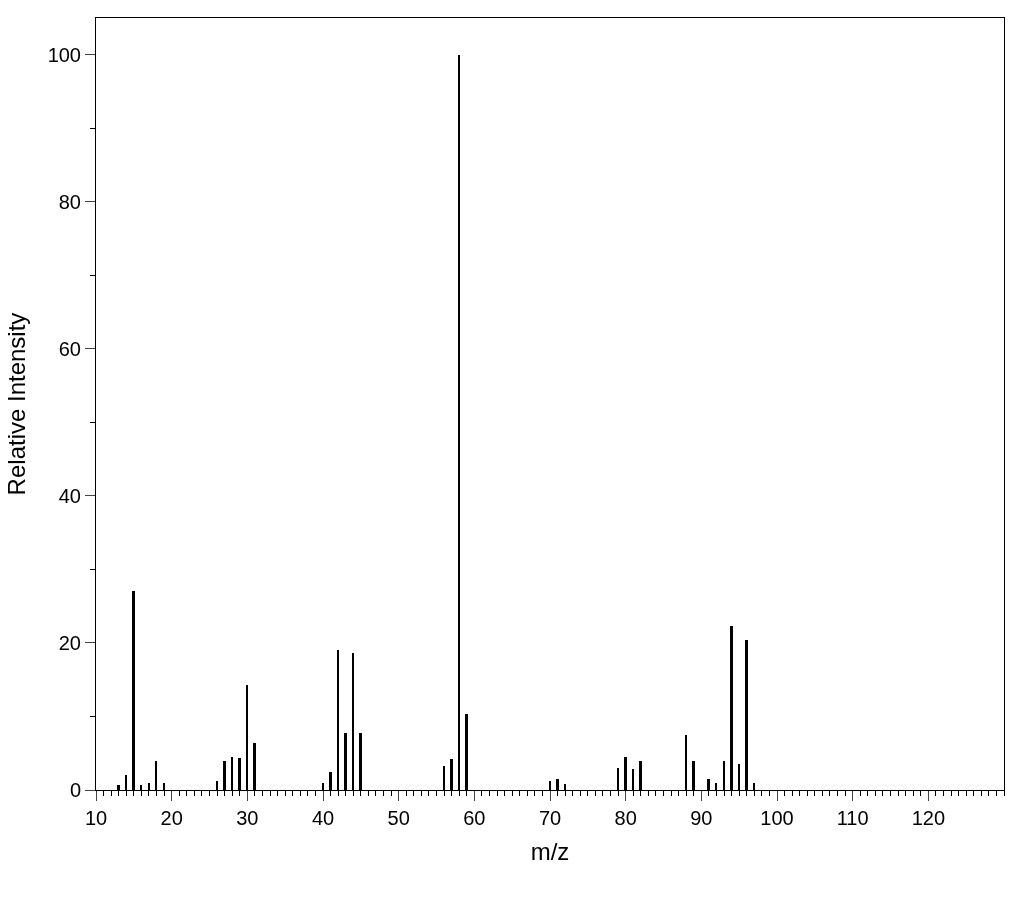 This screenshot has width=1024, height=900. Describe the element at coordinates (852, 818) in the screenshot. I see `x-tick-label: 110` at that location.